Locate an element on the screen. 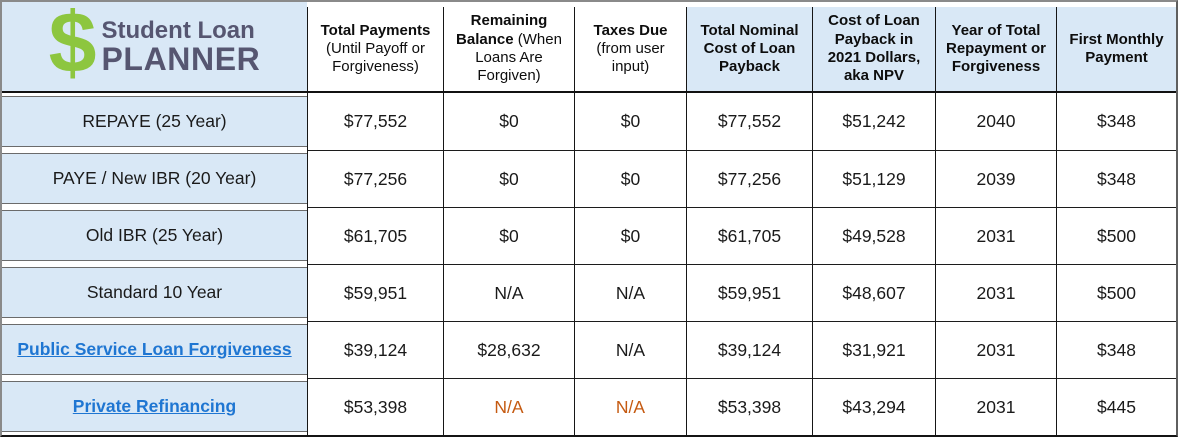 This screenshot has height=437, width=1178. logo-wordmark: Student Loan PLANNER is located at coordinates (181, 47).